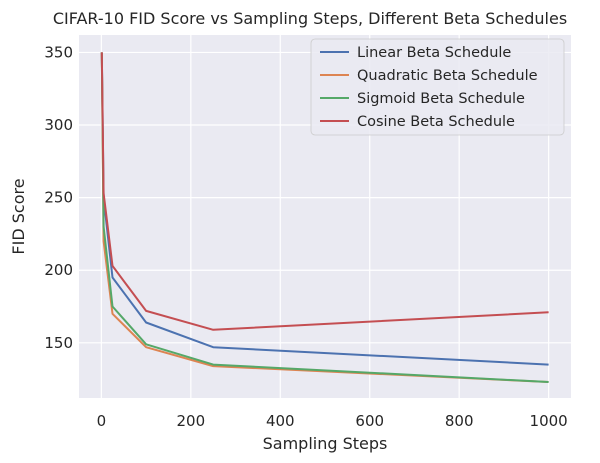  What do you see at coordinates (459, 421) in the screenshot?
I see `x-tick-label: 800` at bounding box center [459, 421].